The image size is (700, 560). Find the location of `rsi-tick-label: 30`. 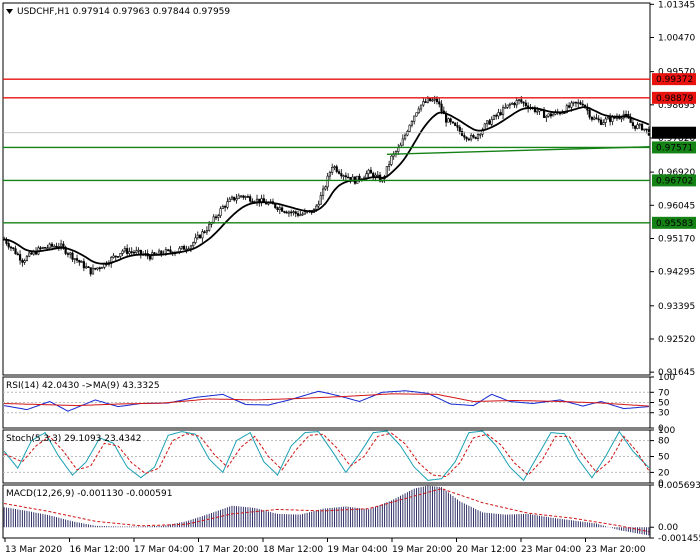

rsi-tick-label: 30 is located at coordinates (664, 414).